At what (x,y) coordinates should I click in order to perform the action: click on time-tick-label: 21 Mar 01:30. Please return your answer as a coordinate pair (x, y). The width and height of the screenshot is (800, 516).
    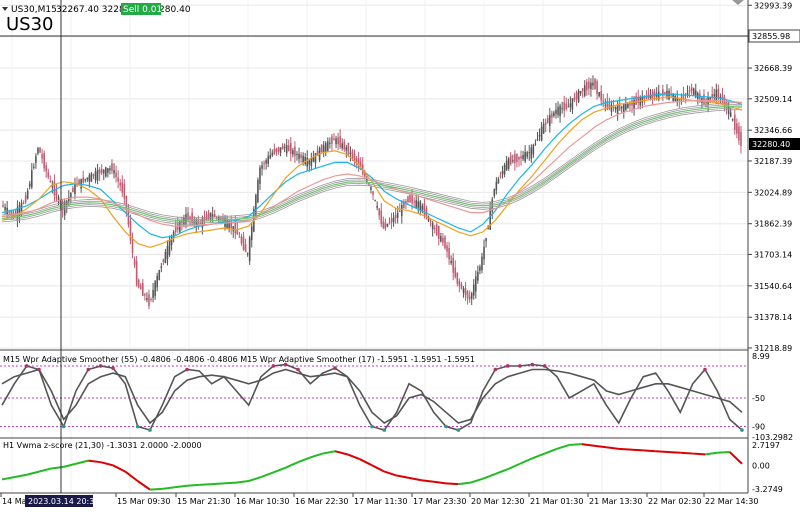
    Looking at the image, I should click on (556, 501).